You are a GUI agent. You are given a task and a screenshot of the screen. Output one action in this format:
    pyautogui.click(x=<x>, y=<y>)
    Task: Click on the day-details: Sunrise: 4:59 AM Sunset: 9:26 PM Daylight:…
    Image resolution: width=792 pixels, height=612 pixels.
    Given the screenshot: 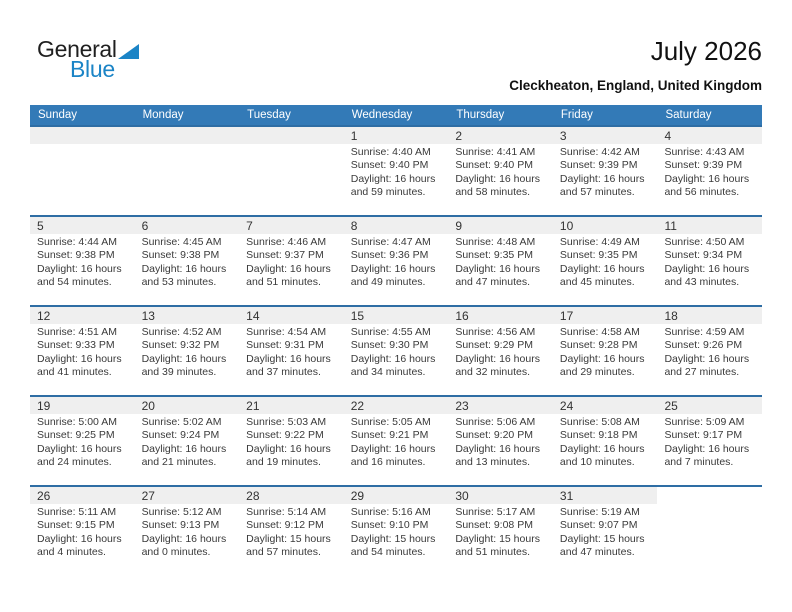 What is the action you would take?
    pyautogui.click(x=709, y=352)
    